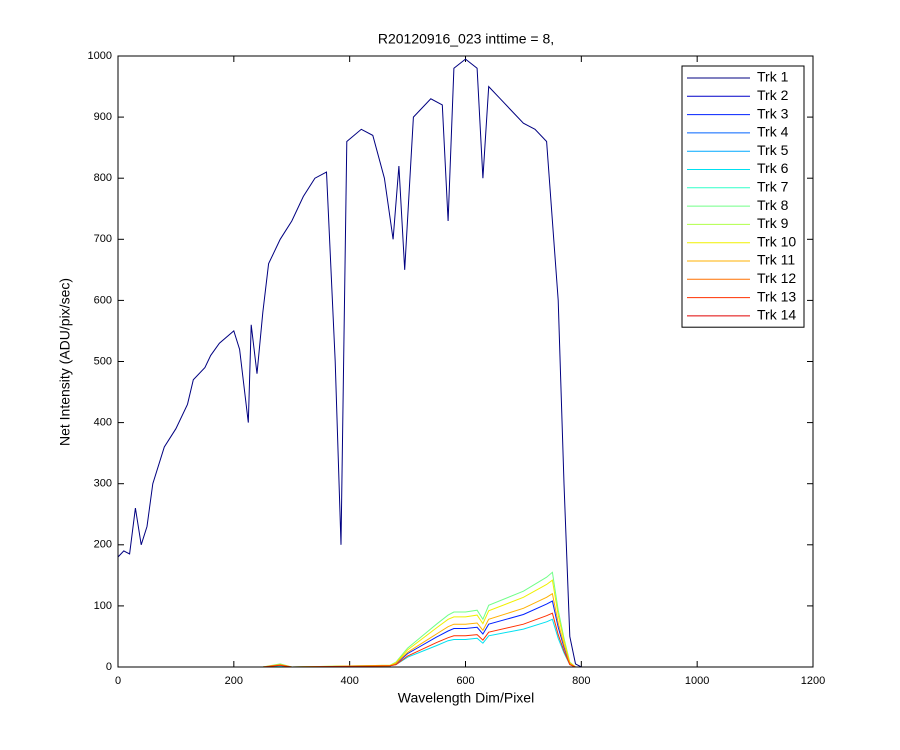 This screenshot has height=750, width=900. Describe the element at coordinates (103, 300) in the screenshot. I see `y-tick-label: 600` at that location.